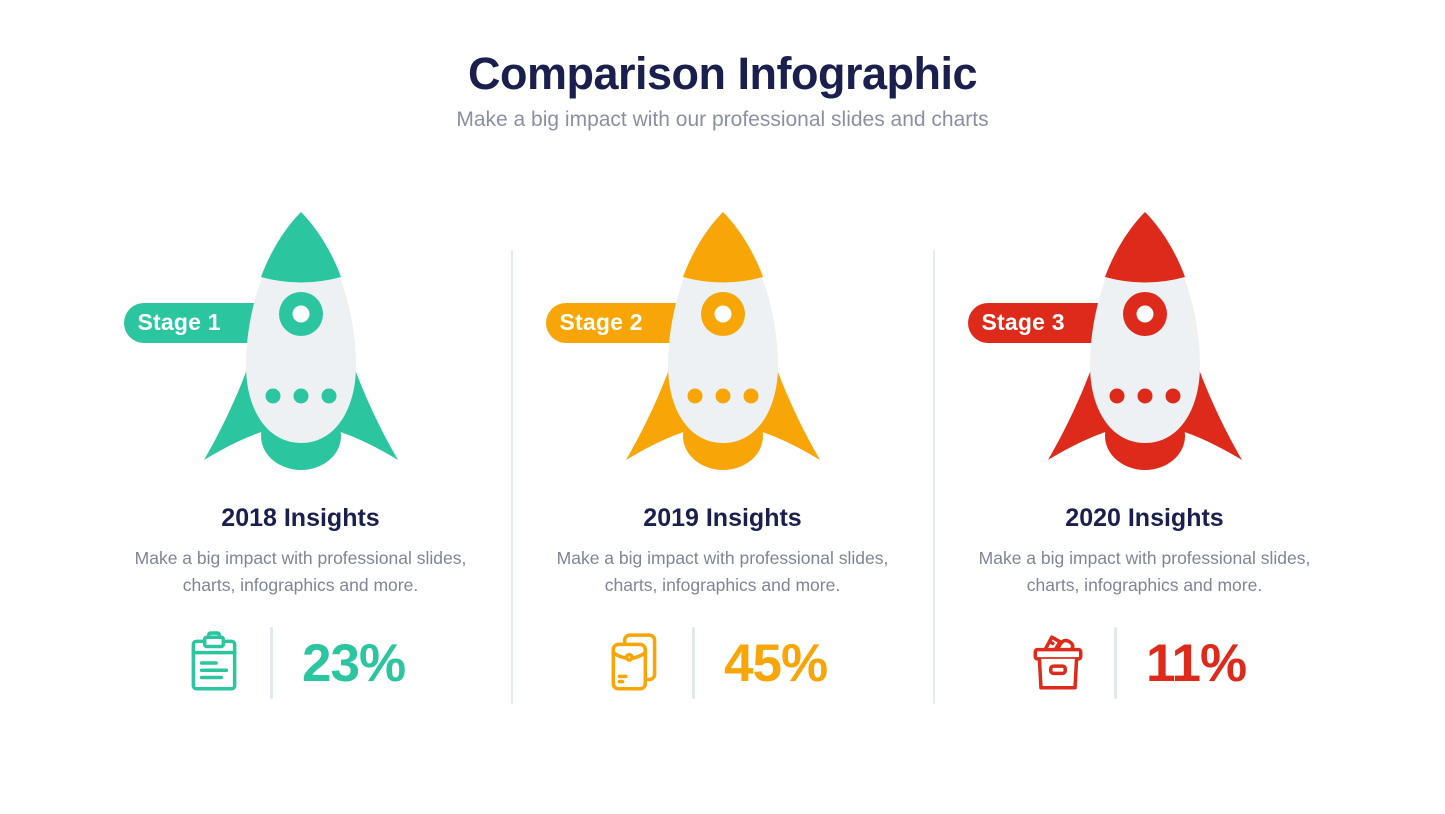 The image size is (1445, 814). Describe the element at coordinates (601, 322) in the screenshot. I see `stage-badge-label: Stage 2` at that location.